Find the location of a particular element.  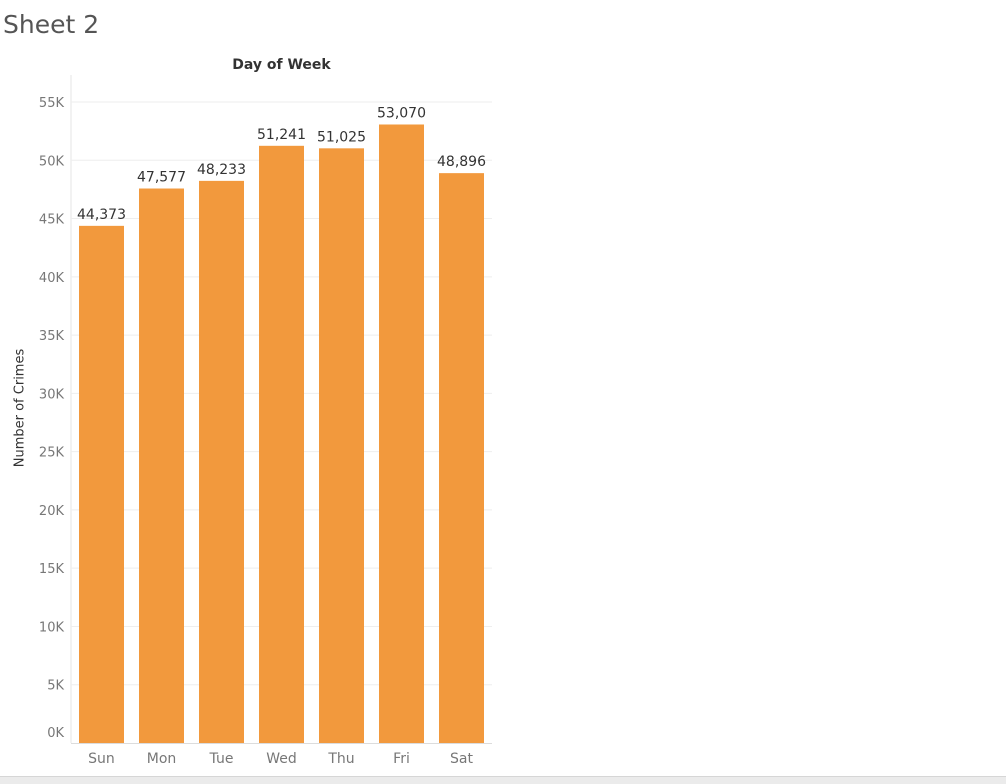

y-tick-label: 55K is located at coordinates (52, 103).